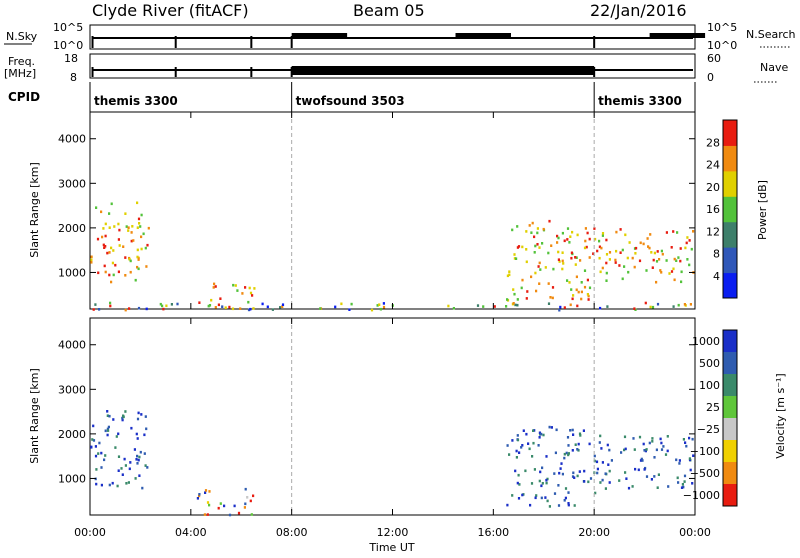 The width and height of the screenshot is (800, 558). What do you see at coordinates (72, 228) in the screenshot?
I see `y-tick-label: 2000` at bounding box center [72, 228].